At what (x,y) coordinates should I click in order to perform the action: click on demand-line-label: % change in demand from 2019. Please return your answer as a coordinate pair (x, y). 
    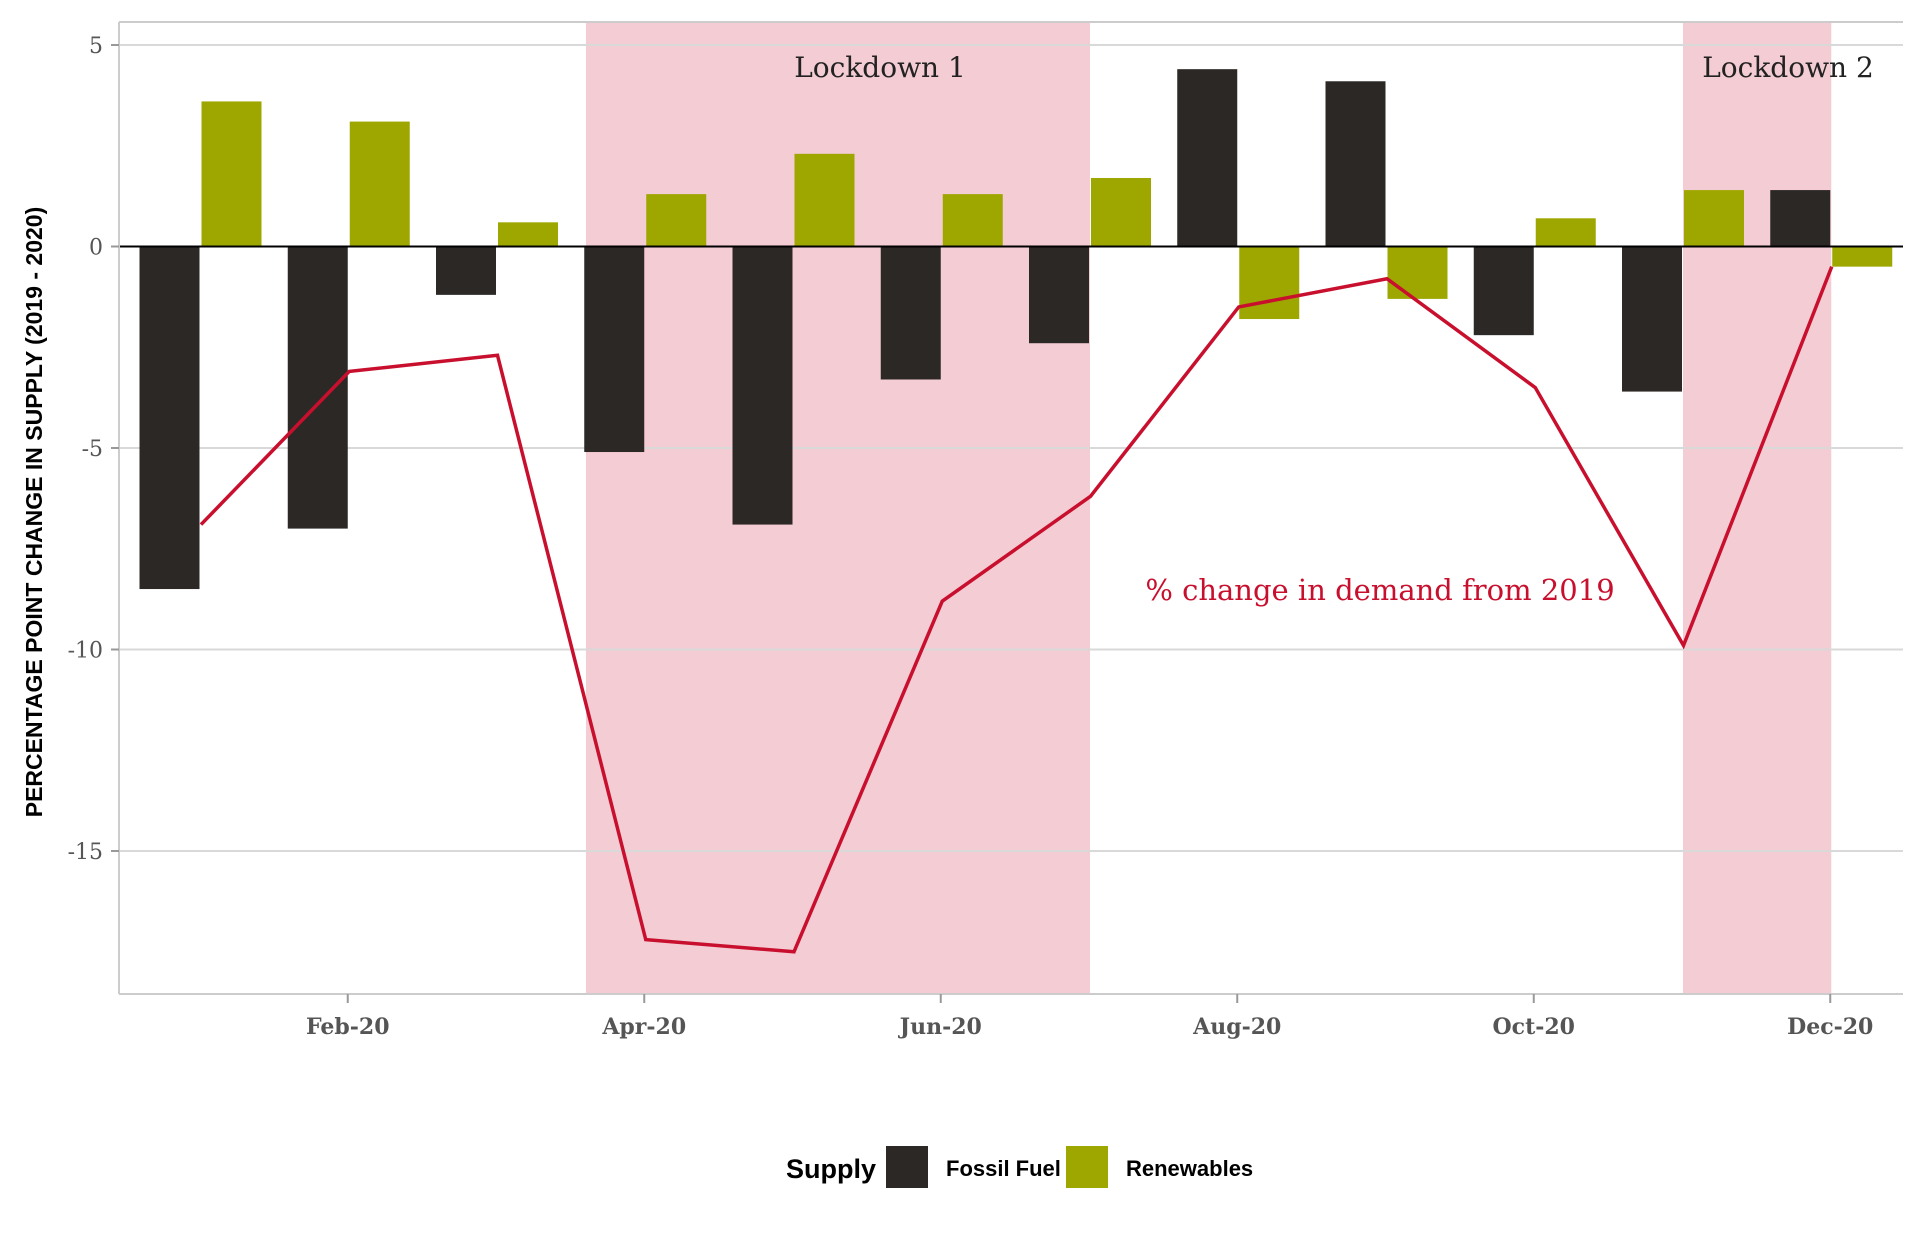
    Looking at the image, I should click on (1379, 590).